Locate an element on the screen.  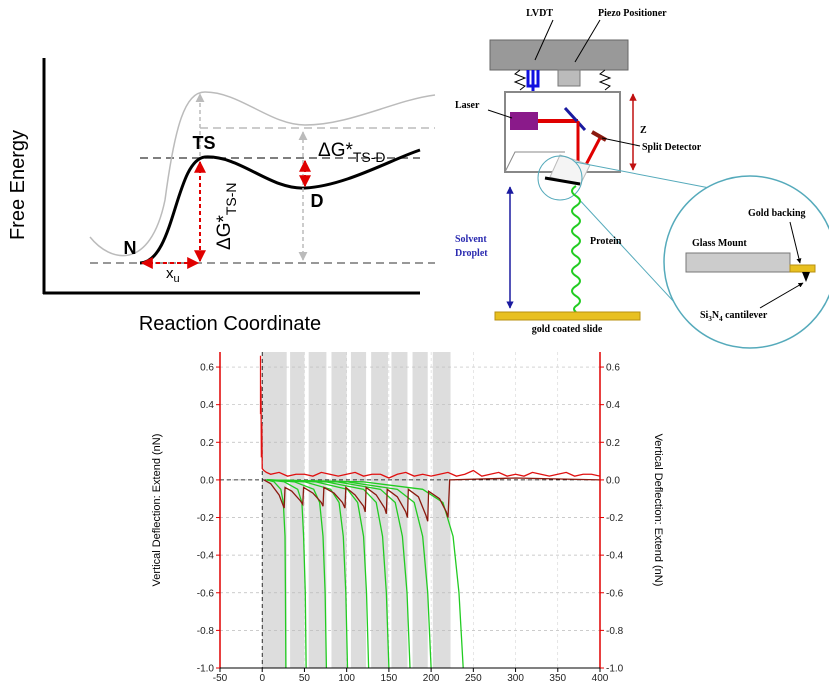
y-tick-label: -0.2 is located at coordinates (206, 518).